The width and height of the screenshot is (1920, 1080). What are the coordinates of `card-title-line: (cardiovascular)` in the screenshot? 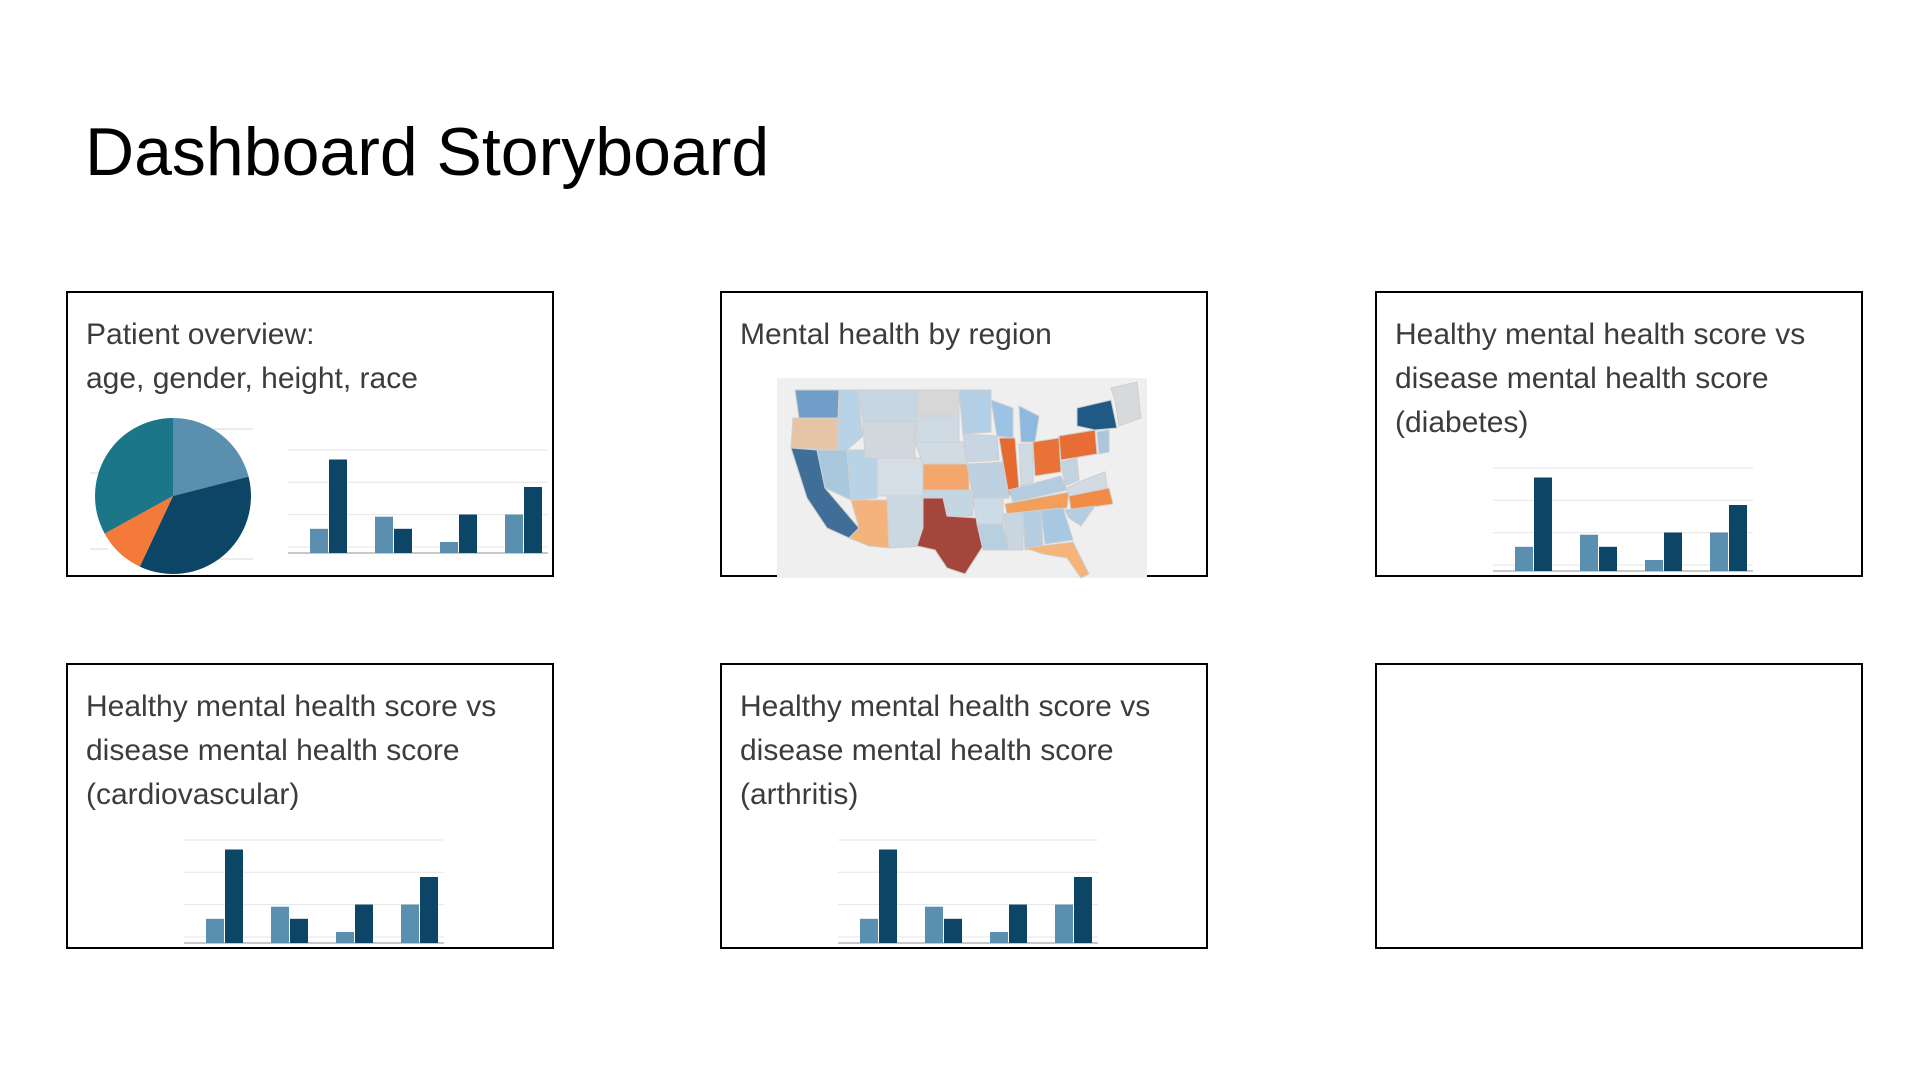 It's located at (193, 794).